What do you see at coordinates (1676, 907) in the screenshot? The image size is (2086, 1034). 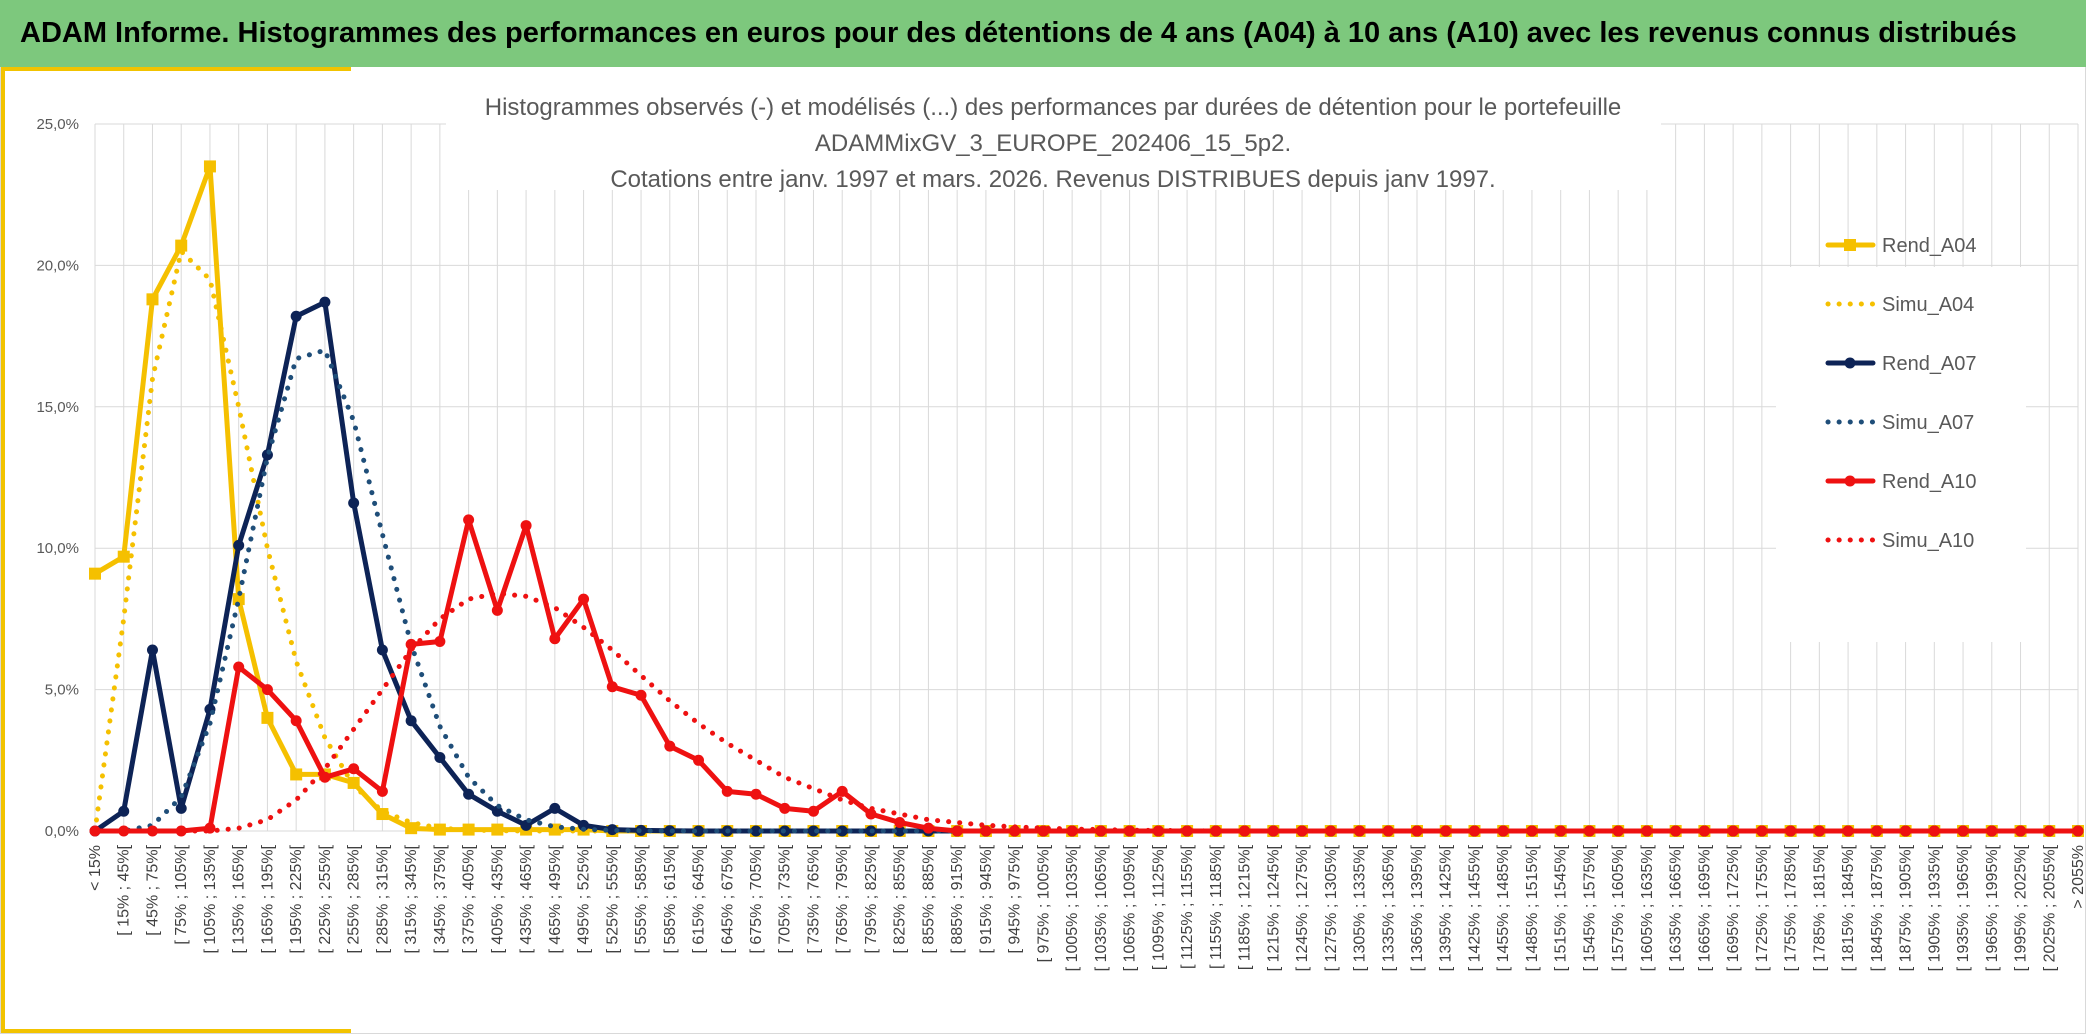 I see `x-tick-label: [ 1635% ; 1665%[` at bounding box center [1676, 907].